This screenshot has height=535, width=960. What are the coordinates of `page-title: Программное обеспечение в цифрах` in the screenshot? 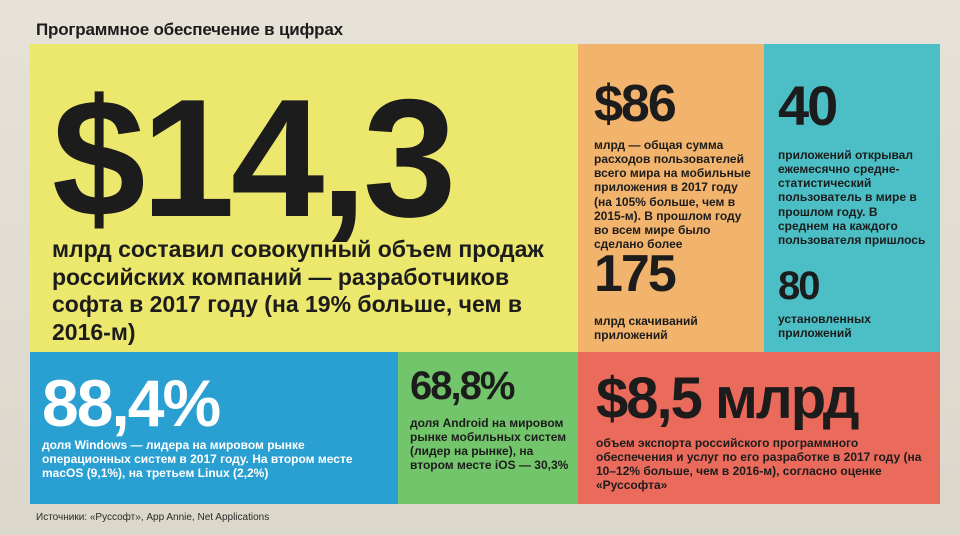 It's located at (189, 29).